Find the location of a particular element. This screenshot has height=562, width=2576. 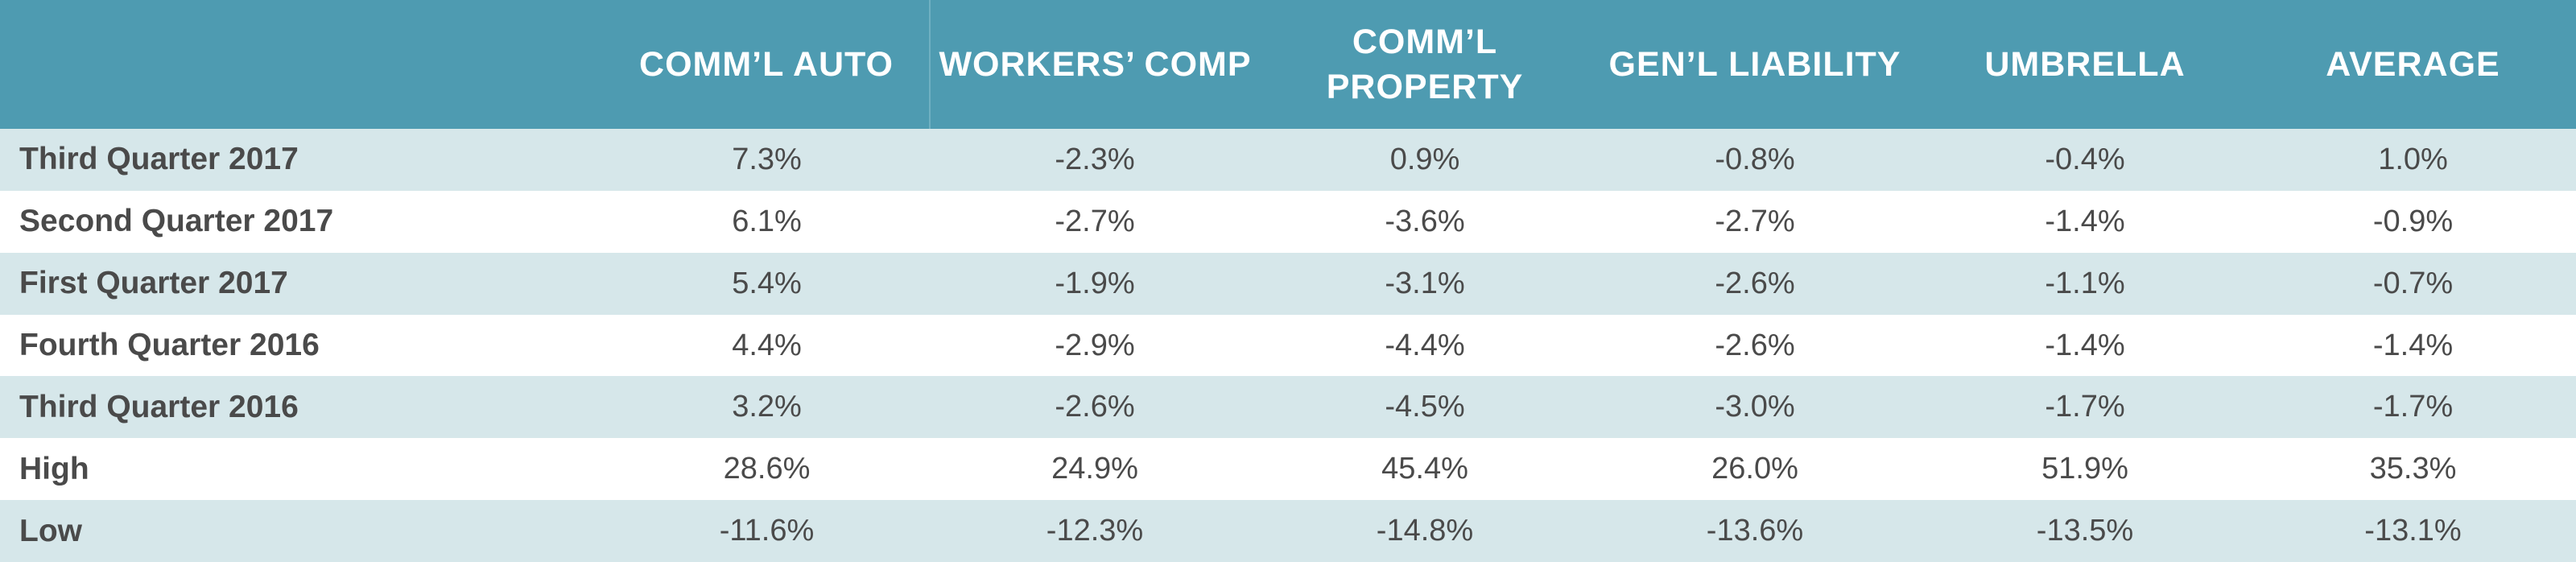

table-cell: -13.6% is located at coordinates (1755, 531).